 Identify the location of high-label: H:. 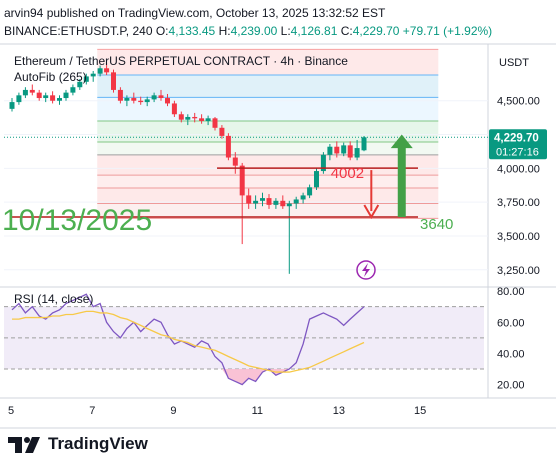
(224, 31).